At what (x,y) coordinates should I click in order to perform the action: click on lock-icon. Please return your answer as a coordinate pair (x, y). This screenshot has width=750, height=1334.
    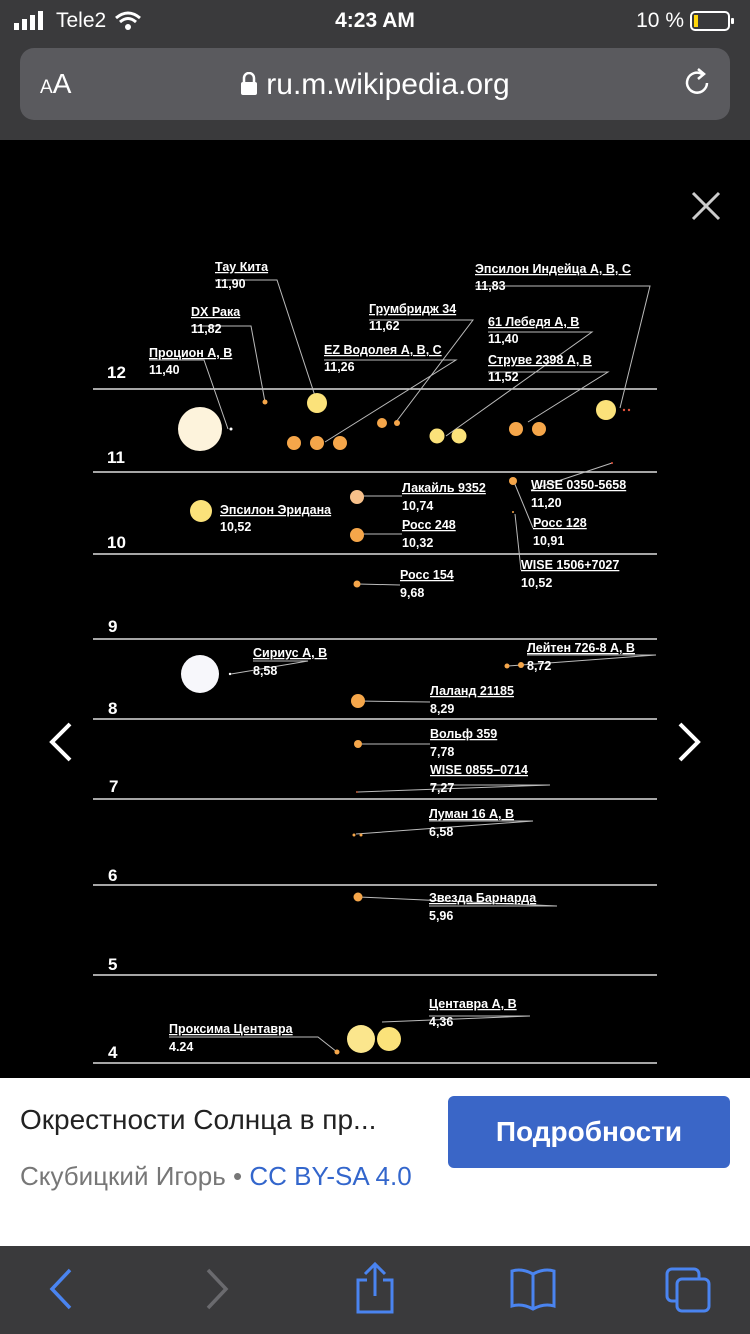
    Looking at the image, I should click on (249, 83).